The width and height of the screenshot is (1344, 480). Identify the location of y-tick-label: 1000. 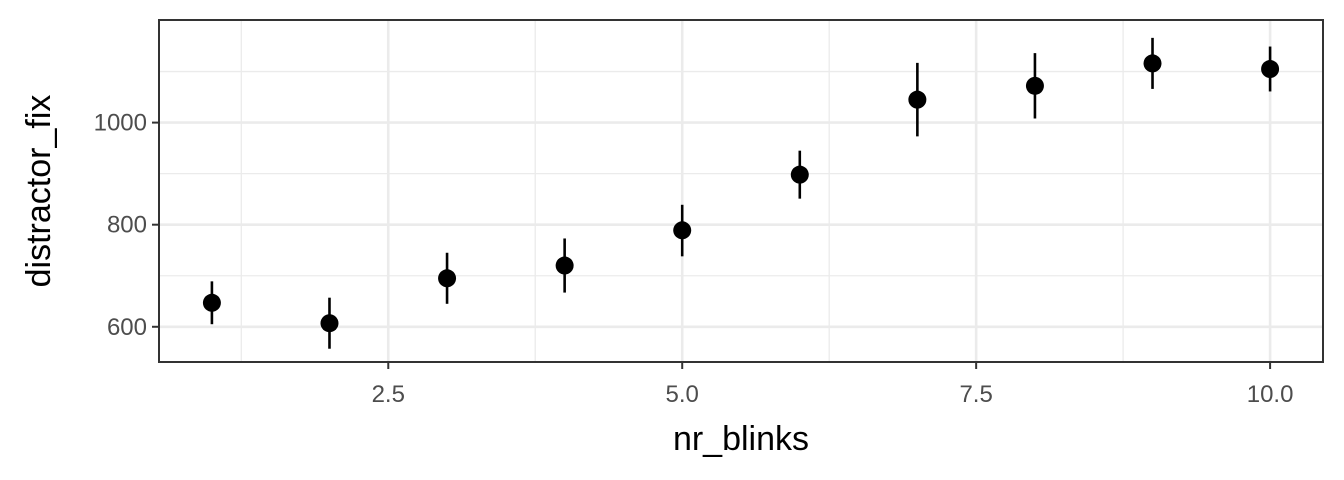
(120, 123).